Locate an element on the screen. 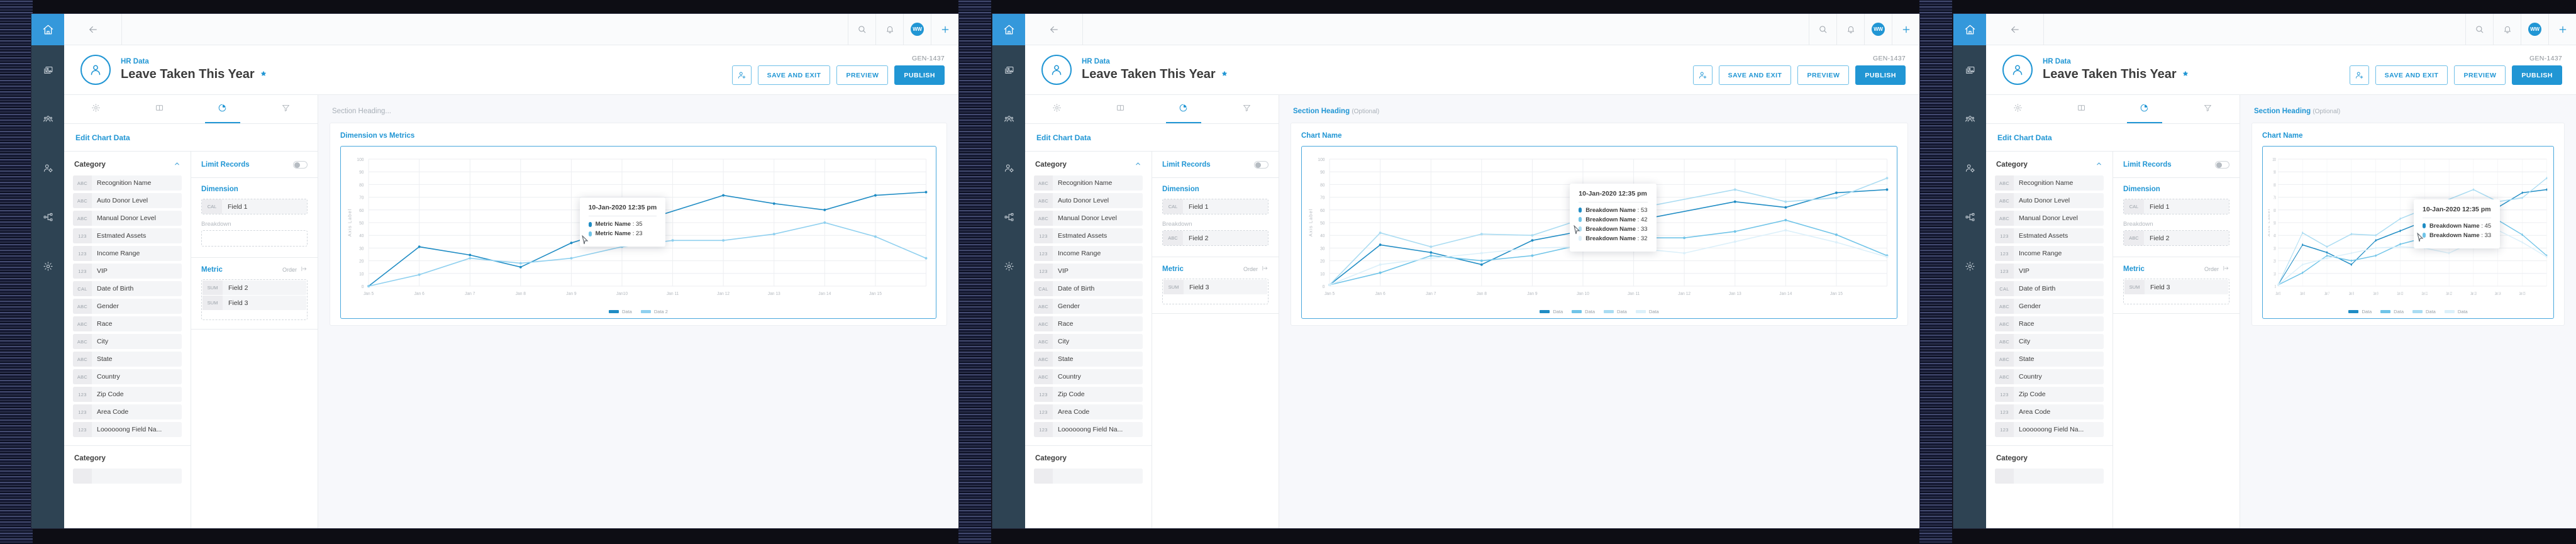 The image size is (2576, 544). category-field: ABC Manual Donor Level is located at coordinates (1088, 219).